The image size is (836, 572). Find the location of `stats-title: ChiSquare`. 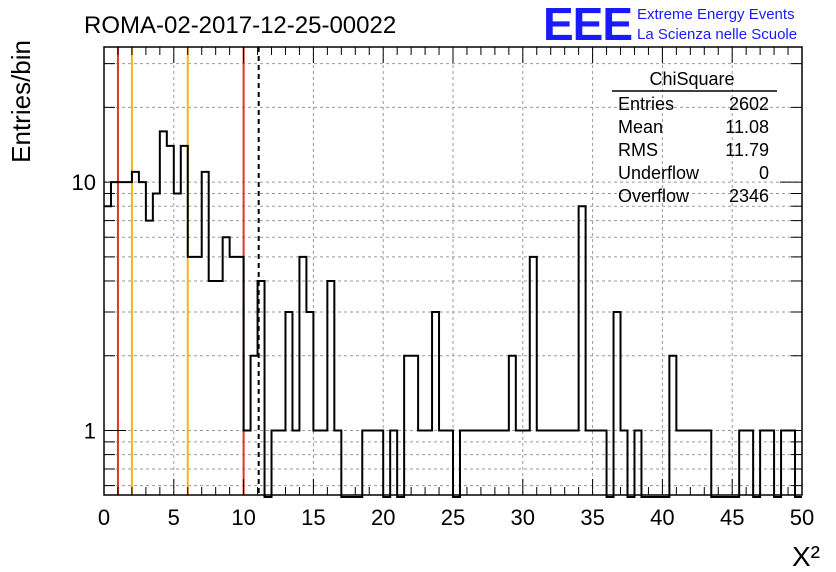

stats-title: ChiSquare is located at coordinates (691, 79).